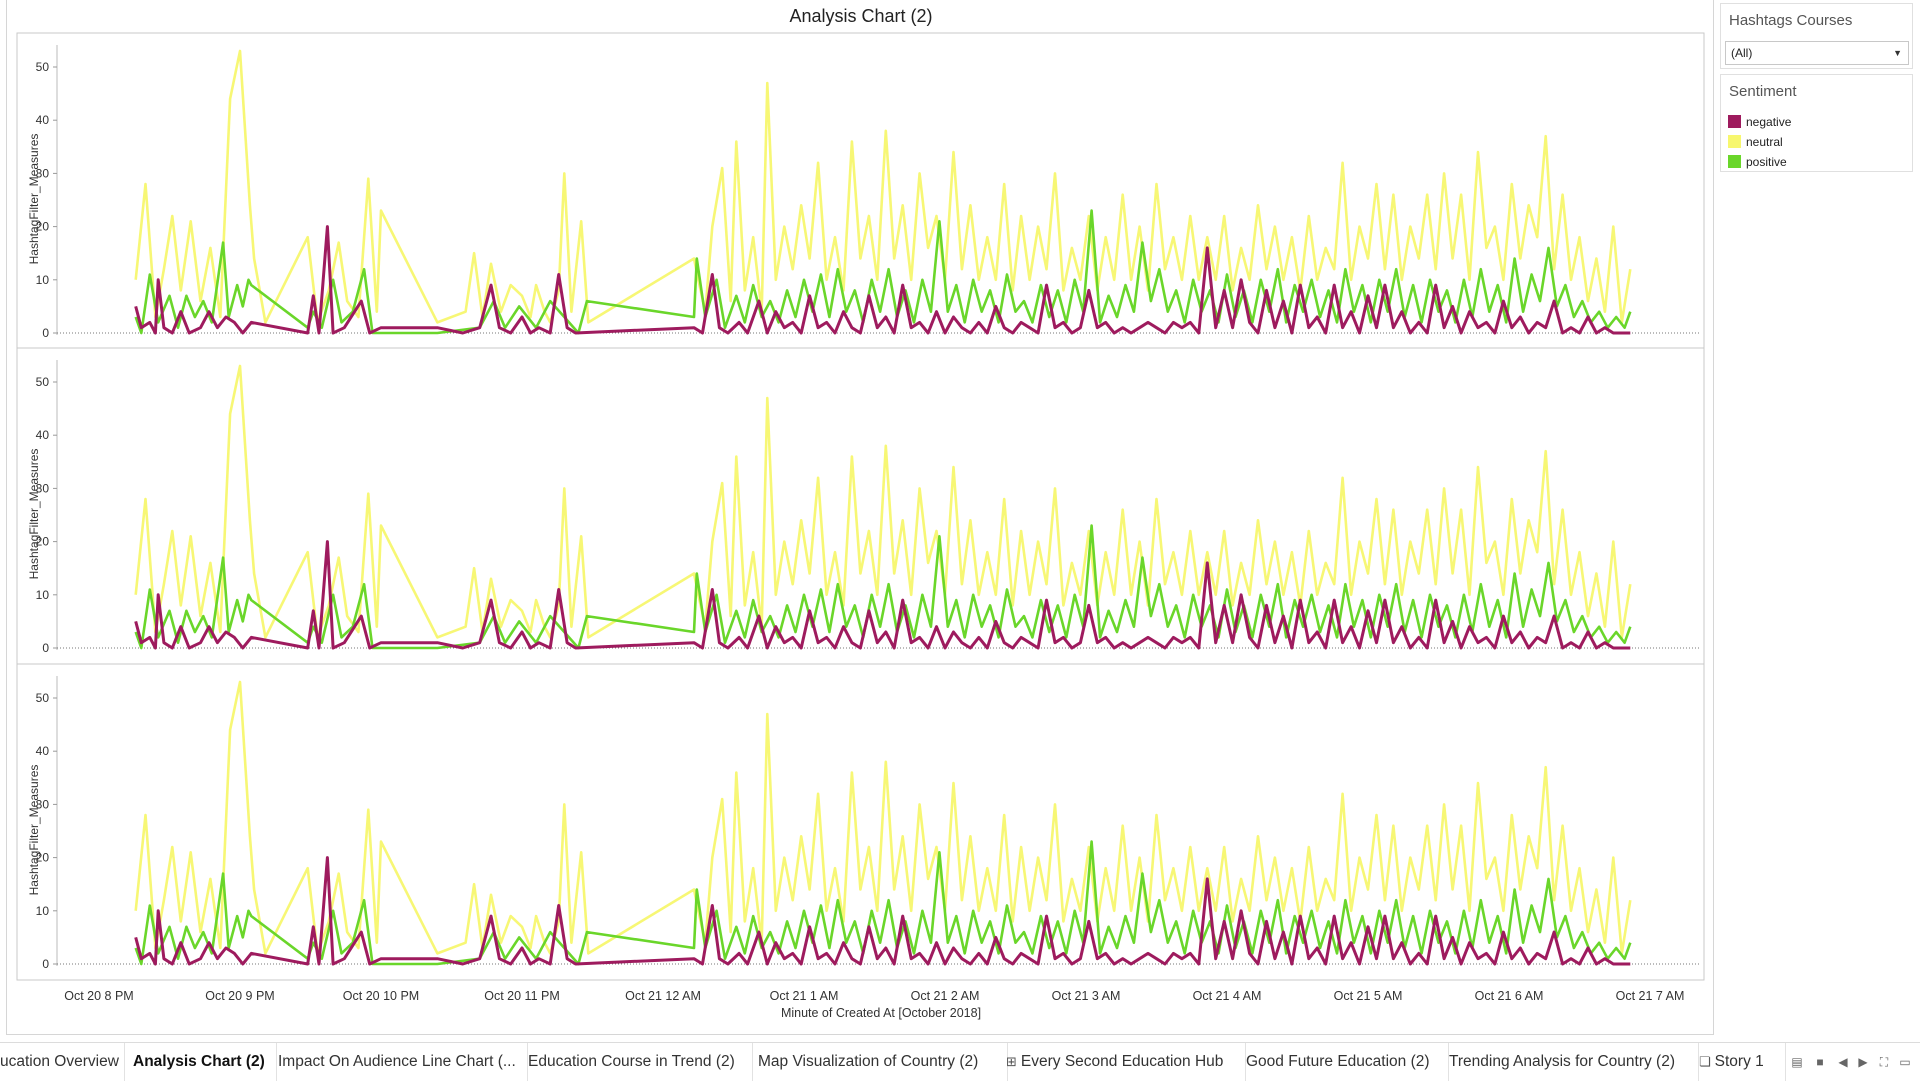  What do you see at coordinates (1650, 996) in the screenshot?
I see `x-tick-label: Oct 21 7 AM` at bounding box center [1650, 996].